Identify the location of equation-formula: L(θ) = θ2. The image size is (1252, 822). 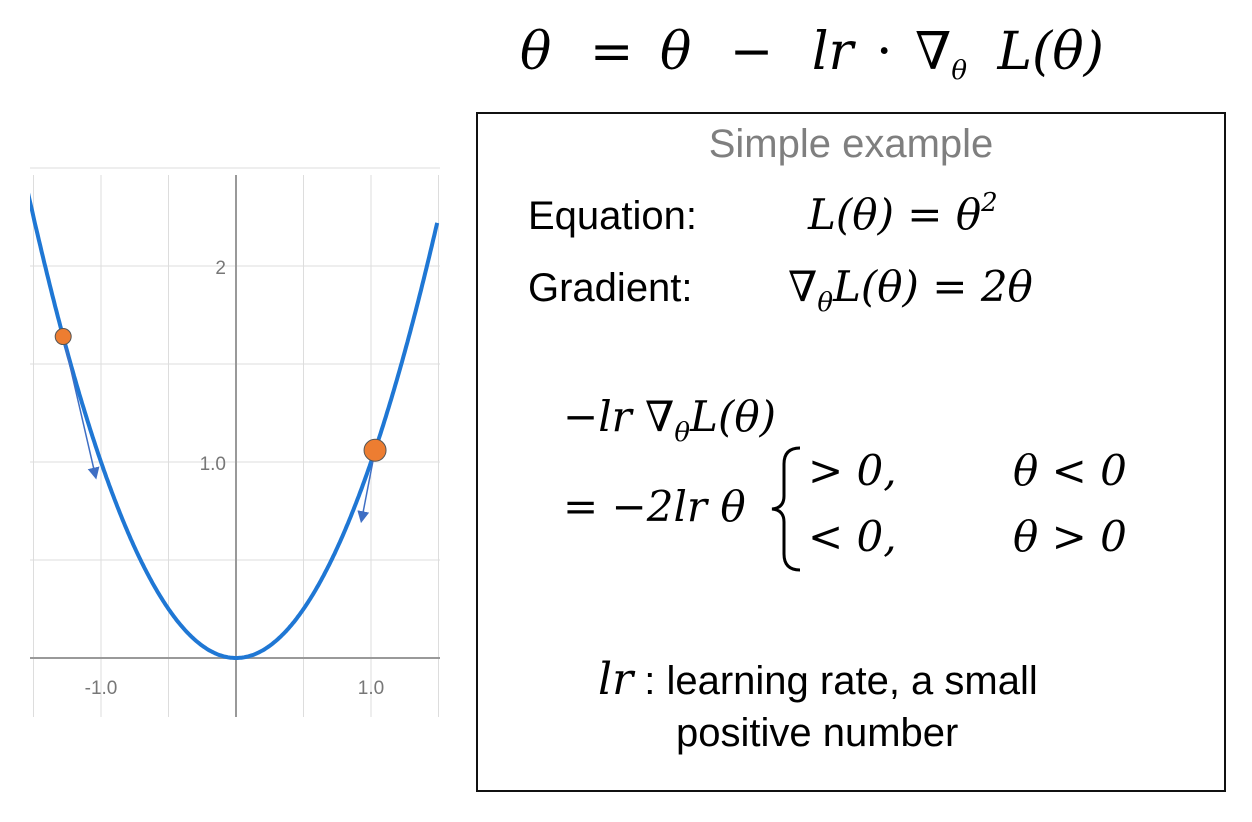
(903, 213).